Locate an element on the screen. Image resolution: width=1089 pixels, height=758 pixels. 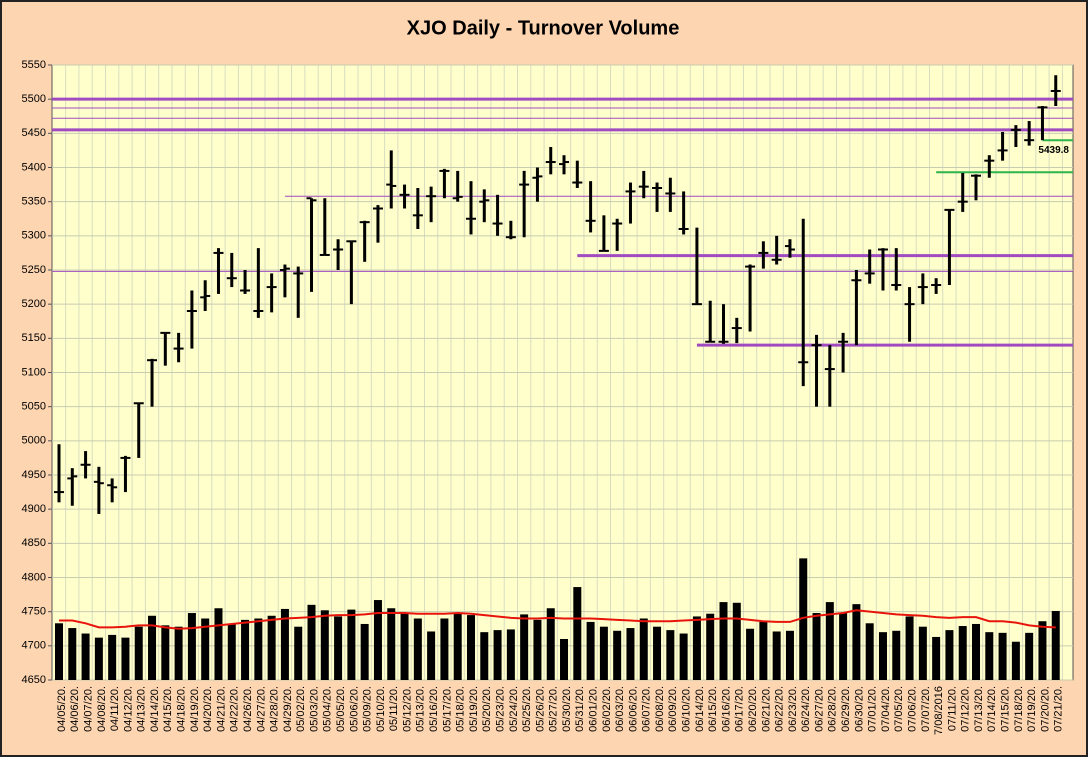
x-tick-label: 07/13/20. is located at coordinates (979, 709).